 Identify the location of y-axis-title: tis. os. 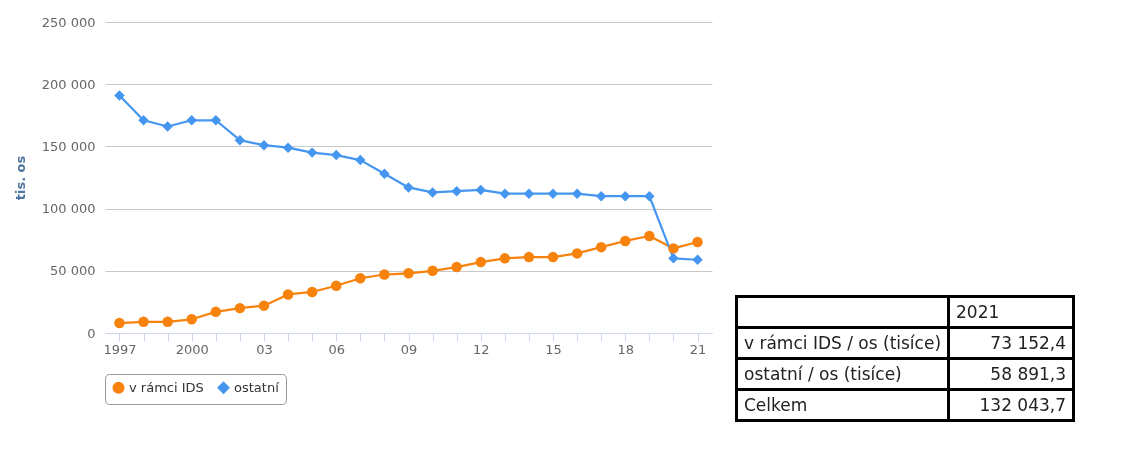
(20, 178).